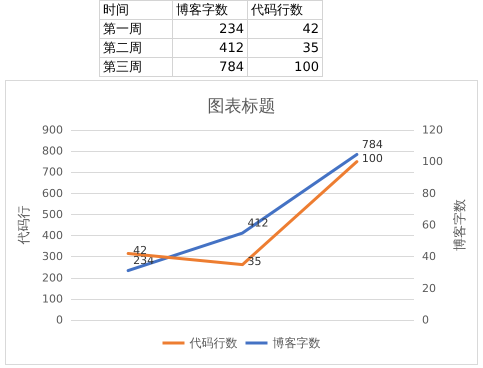 This screenshot has width=483, height=368. I want to click on text: 412, so click(210, 48).